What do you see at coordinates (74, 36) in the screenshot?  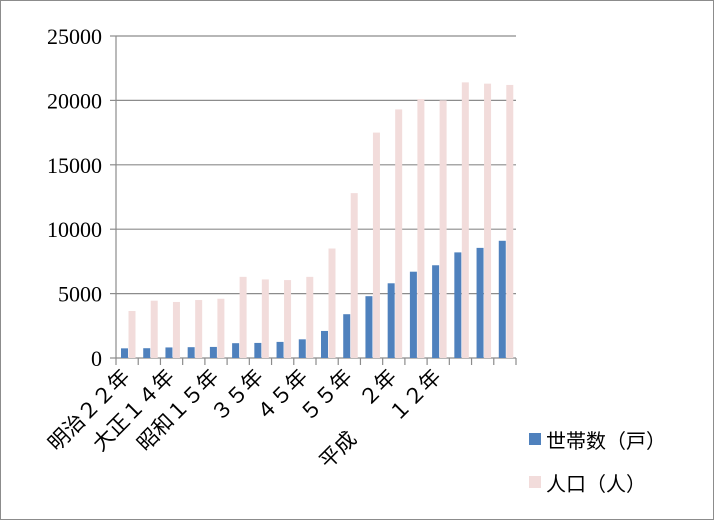 I see `y-tick-label: 25000` at bounding box center [74, 36].